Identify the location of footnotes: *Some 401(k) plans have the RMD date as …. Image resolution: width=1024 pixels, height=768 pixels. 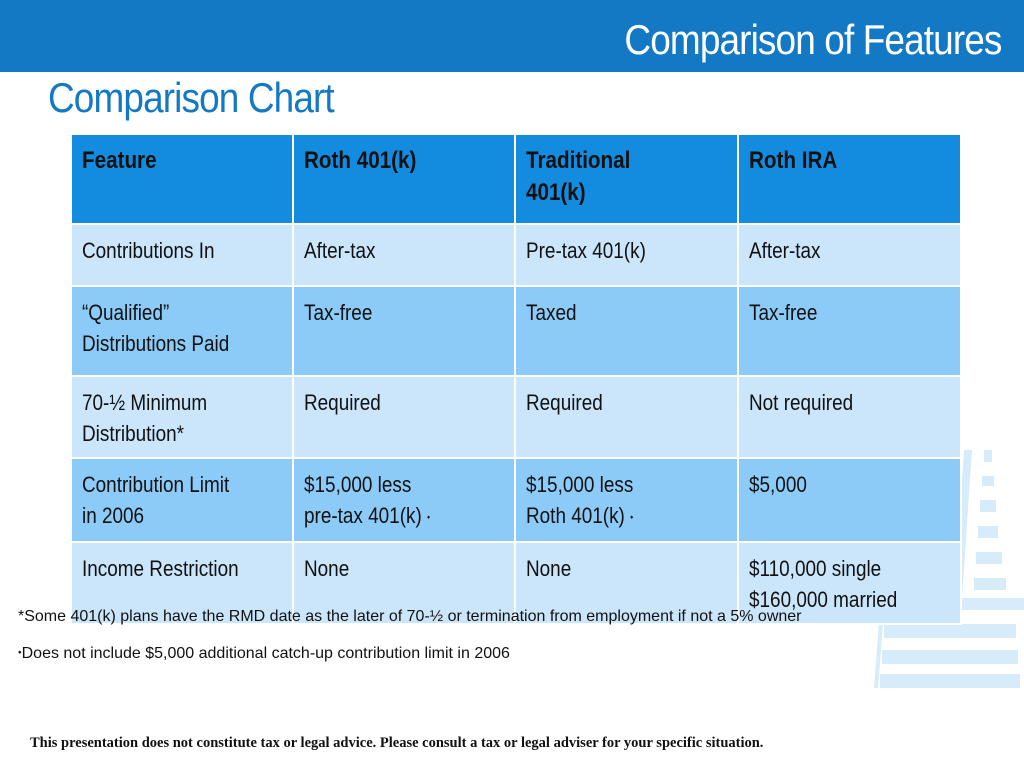
(518, 643).